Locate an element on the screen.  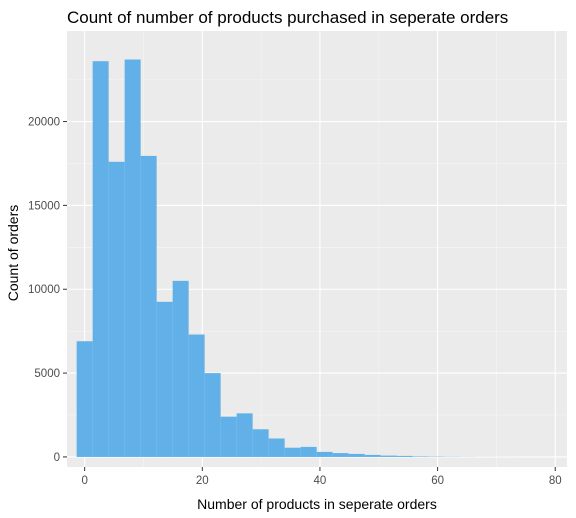
y-tick-label: 0 is located at coordinates (57, 458).